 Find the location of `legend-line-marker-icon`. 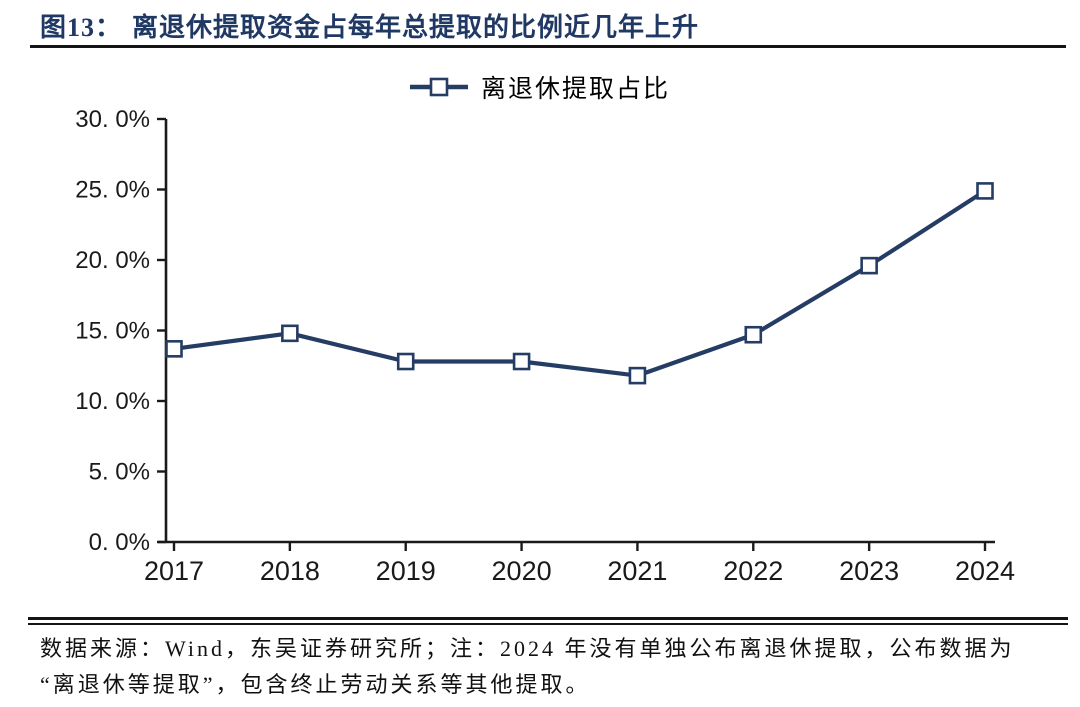

legend-line-marker-icon is located at coordinates (438, 87).